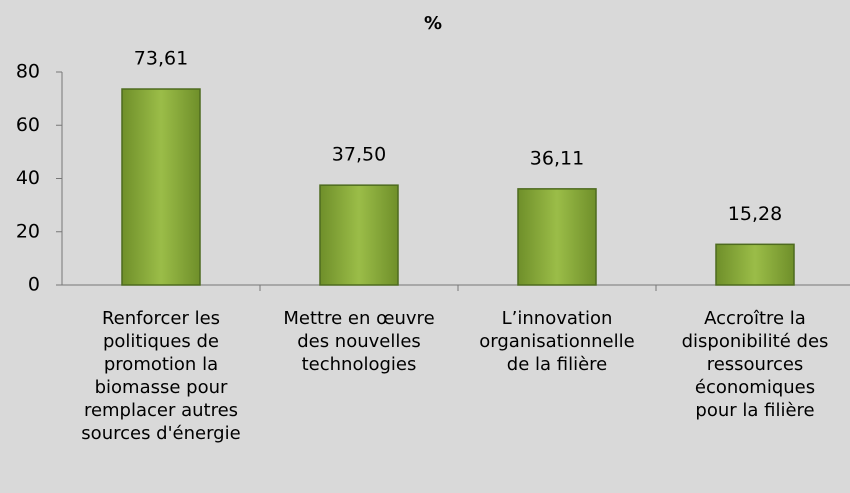 Image resolution: width=850 pixels, height=493 pixels. I want to click on data-label: 37,50, so click(359, 155).